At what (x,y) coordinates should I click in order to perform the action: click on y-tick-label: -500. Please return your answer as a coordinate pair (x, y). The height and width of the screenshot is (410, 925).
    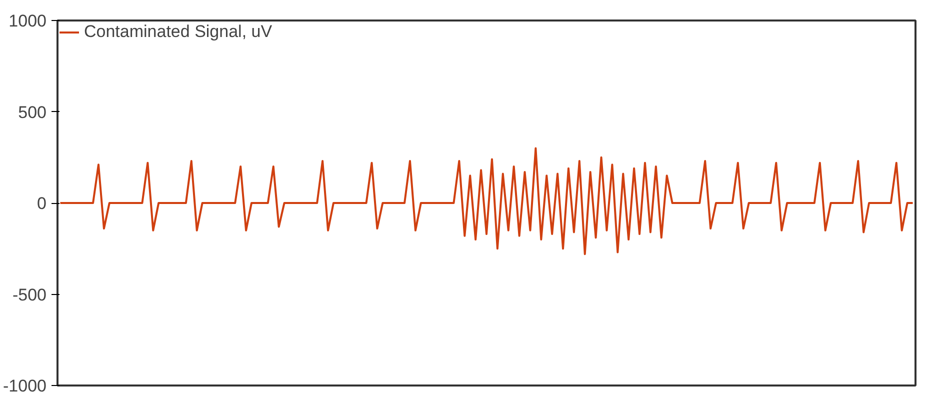
    Looking at the image, I should click on (29, 294).